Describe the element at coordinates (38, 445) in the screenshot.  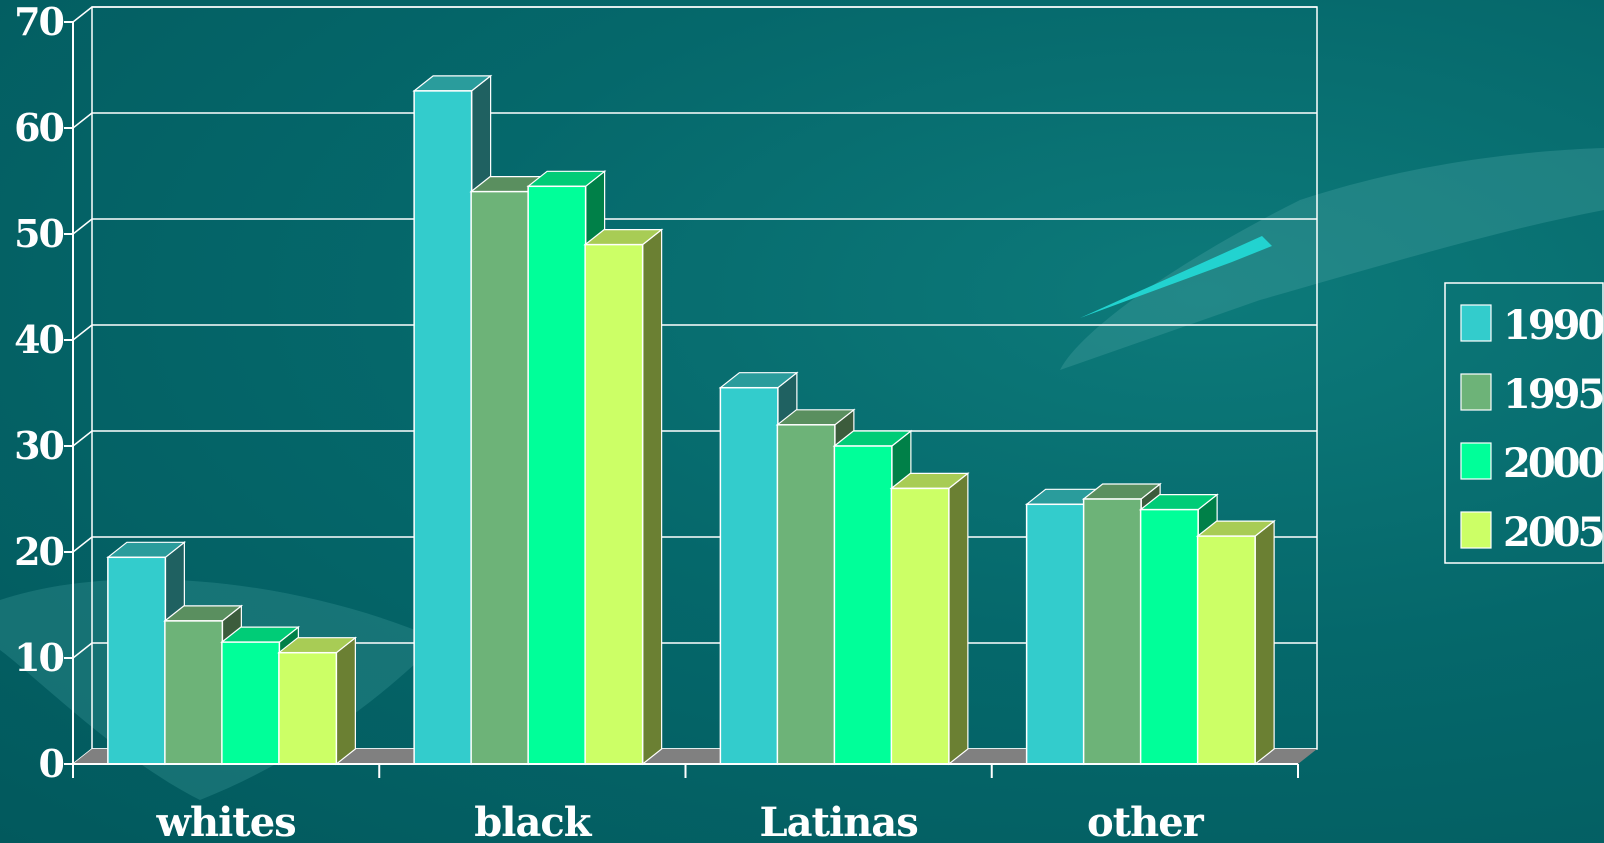
I see `y-tick-label: 30` at that location.